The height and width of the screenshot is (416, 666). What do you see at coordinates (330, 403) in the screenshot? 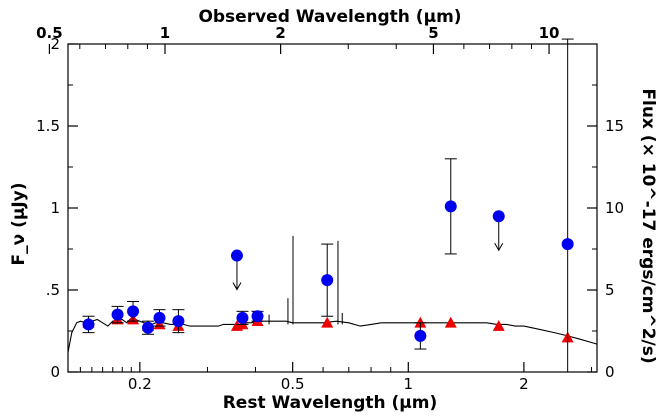
I see `x-axis-label: Rest Wavelength (μm)` at bounding box center [330, 403].